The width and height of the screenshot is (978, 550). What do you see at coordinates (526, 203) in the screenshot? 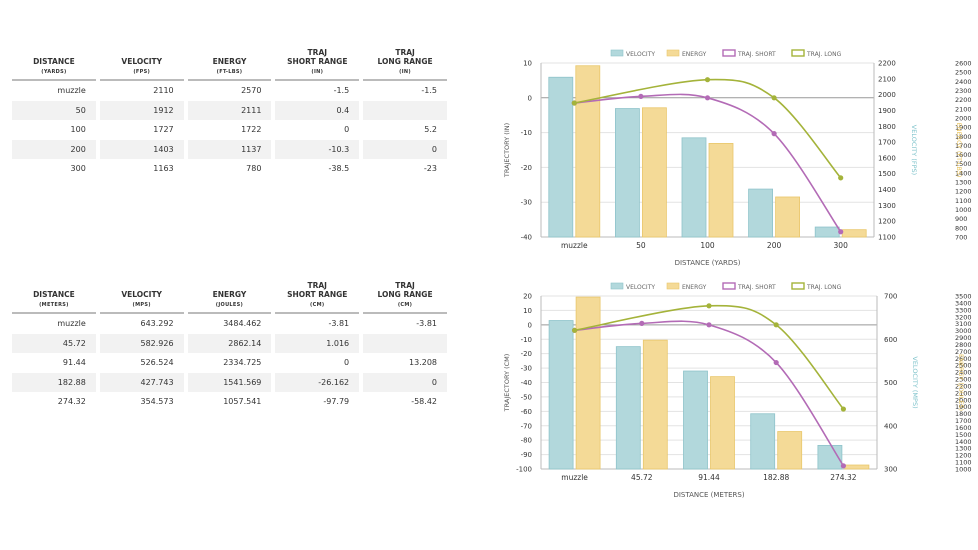
I see `y-left-tick-label: -30` at bounding box center [526, 203].